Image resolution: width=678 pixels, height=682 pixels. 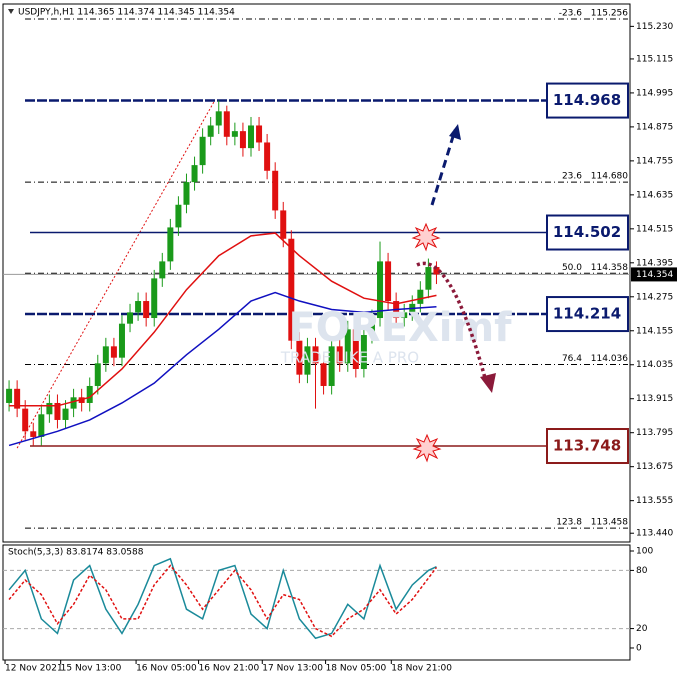 What do you see at coordinates (292, 669) in the screenshot?
I see `x-tick-label: 17 Nov 13:00` at bounding box center [292, 669].